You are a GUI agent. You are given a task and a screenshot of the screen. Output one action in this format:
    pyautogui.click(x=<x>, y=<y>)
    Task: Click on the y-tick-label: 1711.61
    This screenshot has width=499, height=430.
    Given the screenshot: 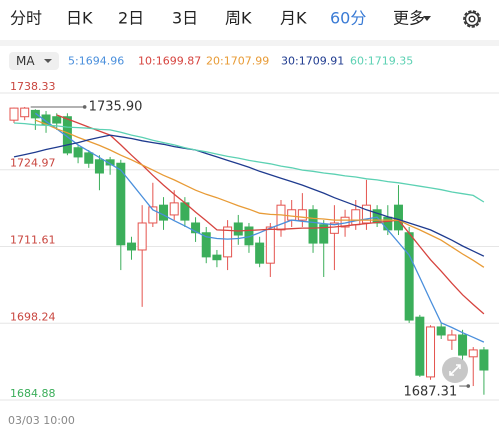 What is the action you would take?
    pyautogui.click(x=33, y=239)
    